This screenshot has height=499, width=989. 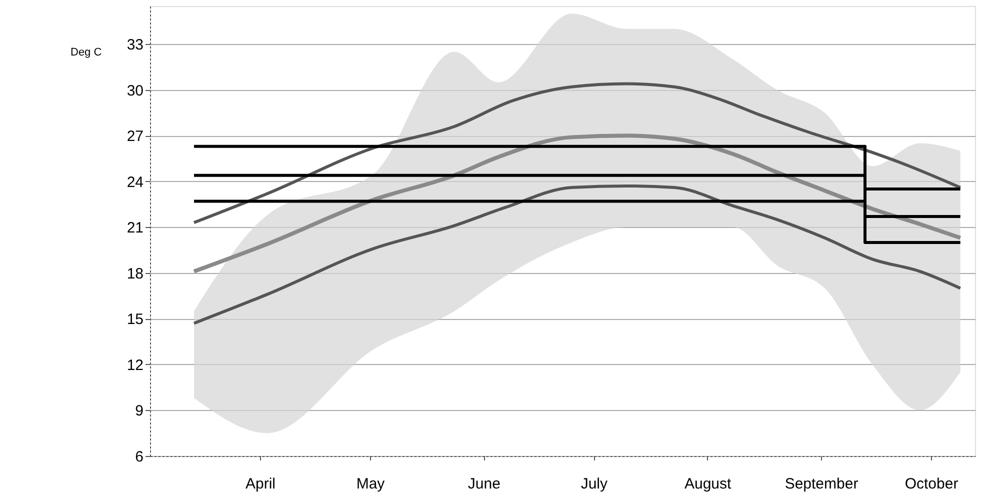 What do you see at coordinates (708, 484) in the screenshot?
I see `x-tick-label: August` at bounding box center [708, 484].